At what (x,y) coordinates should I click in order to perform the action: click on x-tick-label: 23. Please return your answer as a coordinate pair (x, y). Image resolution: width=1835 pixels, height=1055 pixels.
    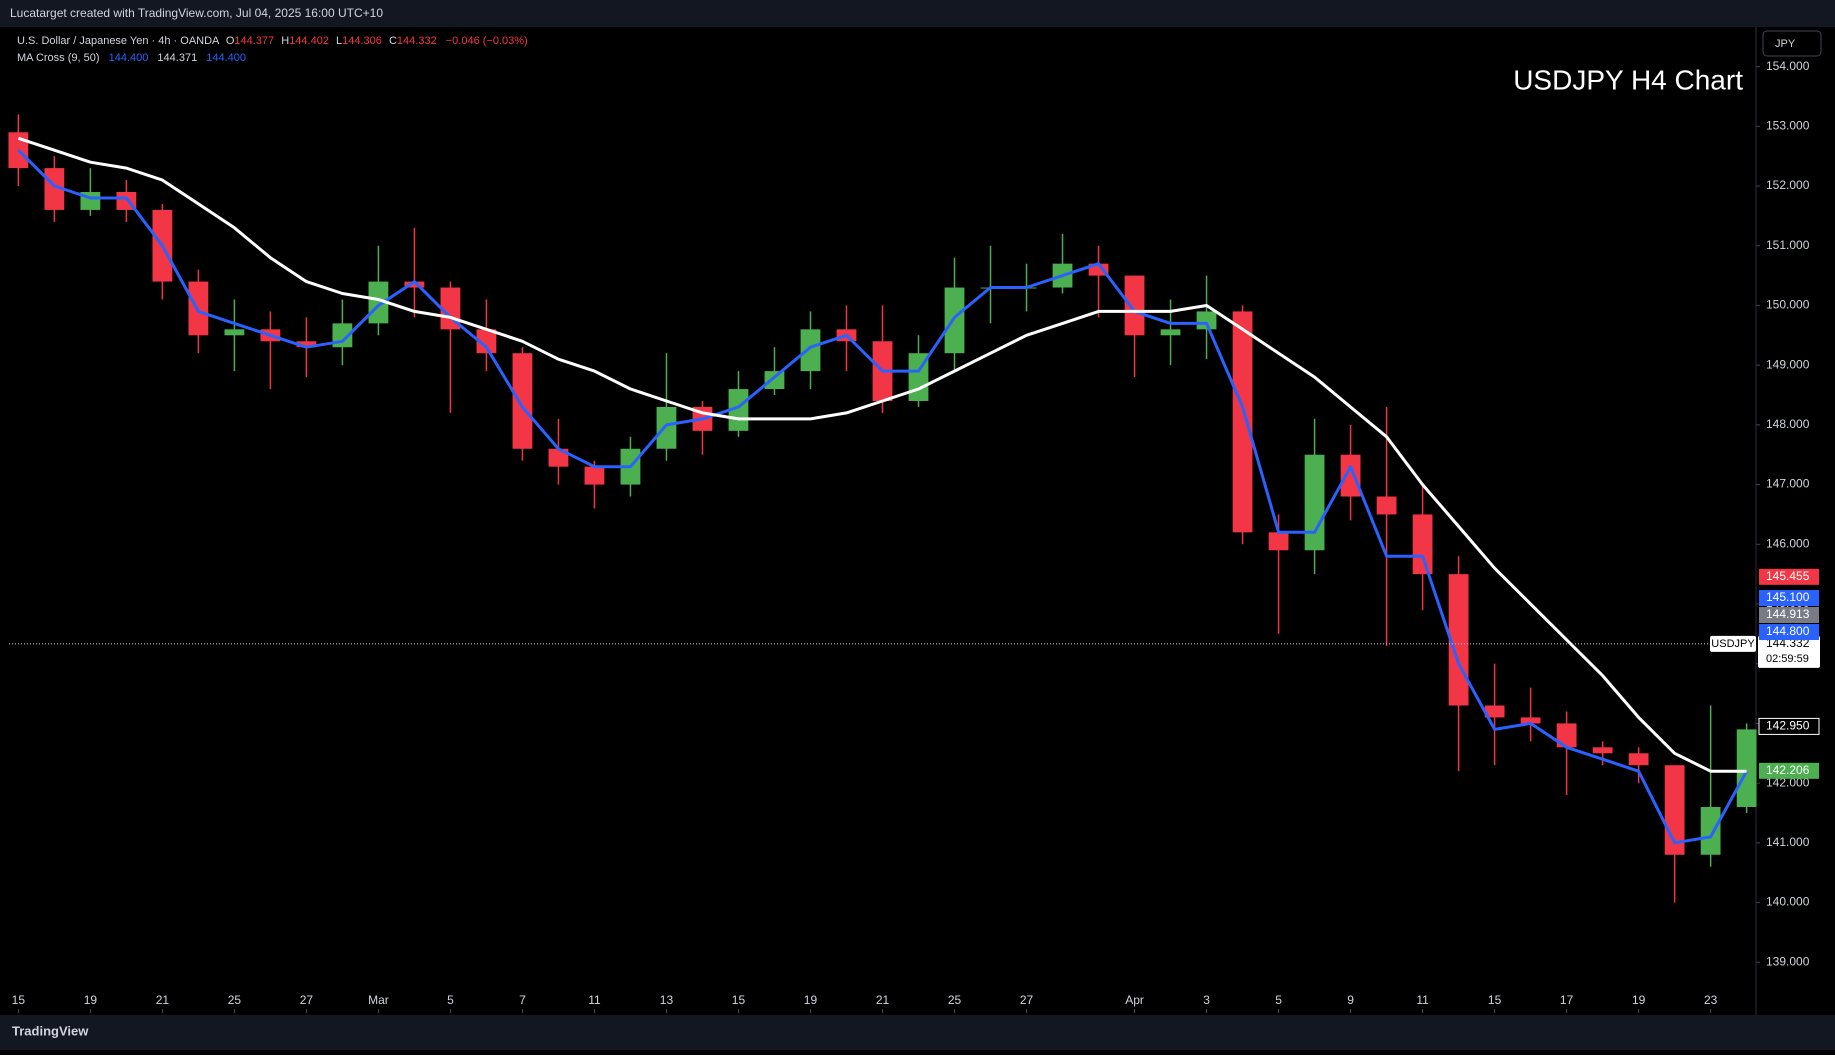
    Looking at the image, I should click on (1711, 1000).